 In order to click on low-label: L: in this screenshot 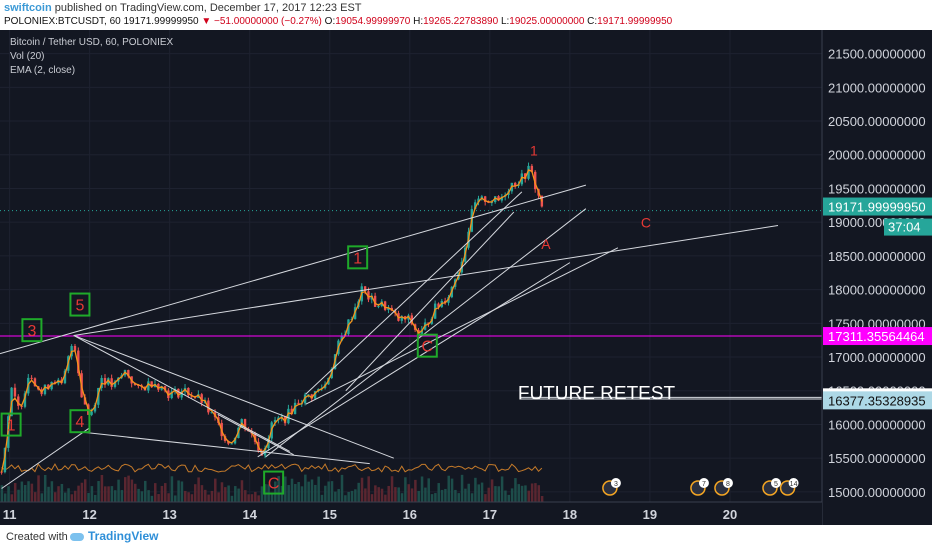, I will do `click(505, 21)`.